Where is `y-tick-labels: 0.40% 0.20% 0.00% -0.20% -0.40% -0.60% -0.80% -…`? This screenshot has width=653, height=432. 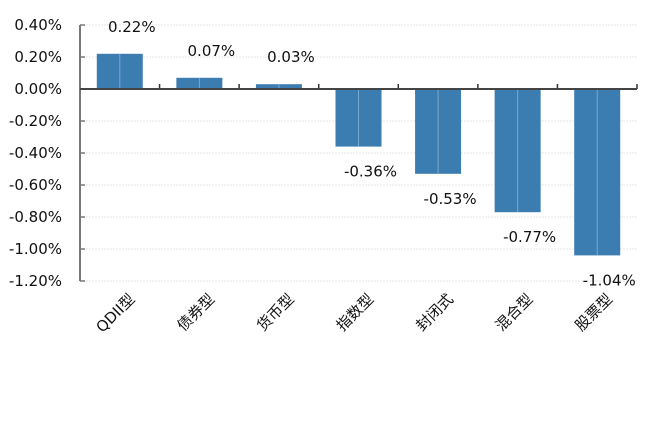
y-tick-labels: 0.40% 0.20% 0.00% -0.20% -0.40% -0.60% -0.80% -… is located at coordinates (35, 153).